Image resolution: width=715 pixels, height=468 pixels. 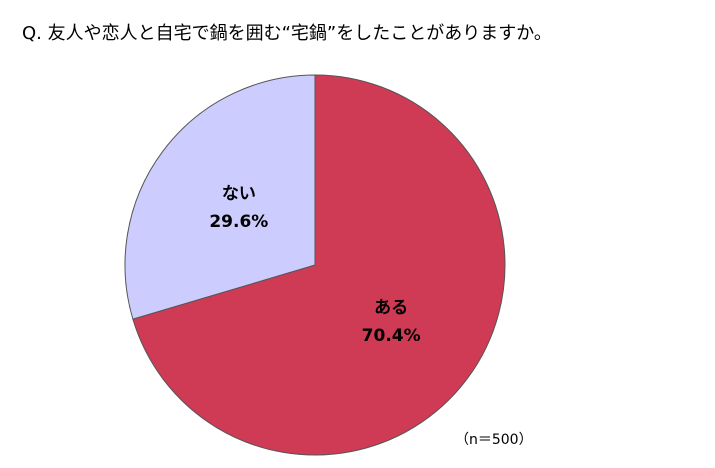 I want to click on slice-category: ない, so click(x=239, y=194).